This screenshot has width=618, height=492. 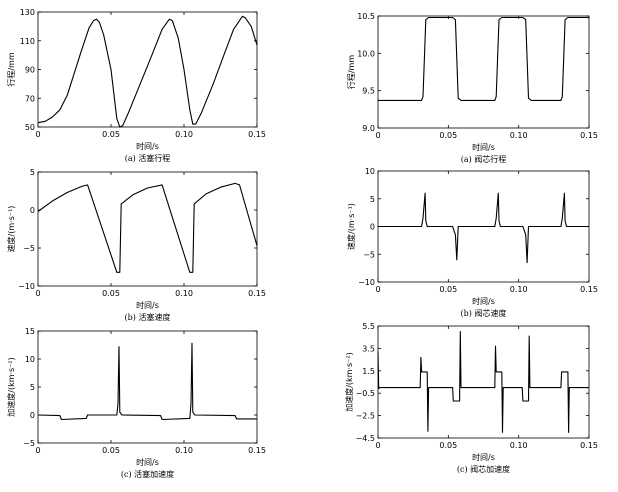 I want to click on y-tick-label: 50, so click(x=30, y=127).